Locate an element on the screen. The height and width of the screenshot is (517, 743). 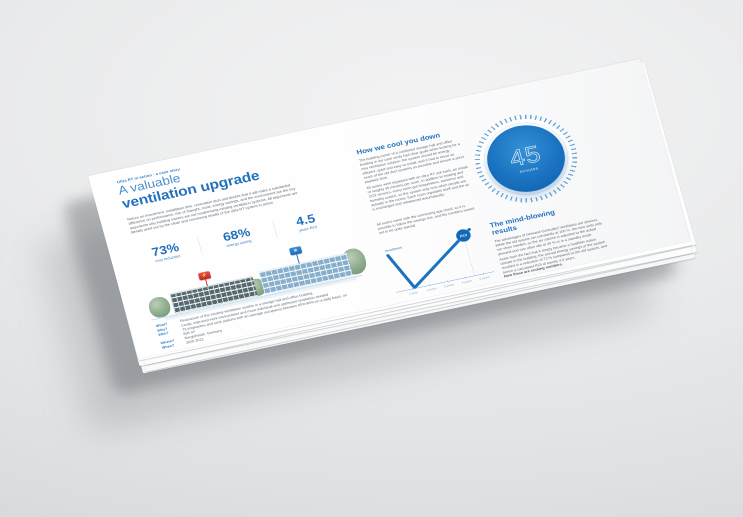
stat-roi: 4.5 years ROI is located at coordinates (306, 222).